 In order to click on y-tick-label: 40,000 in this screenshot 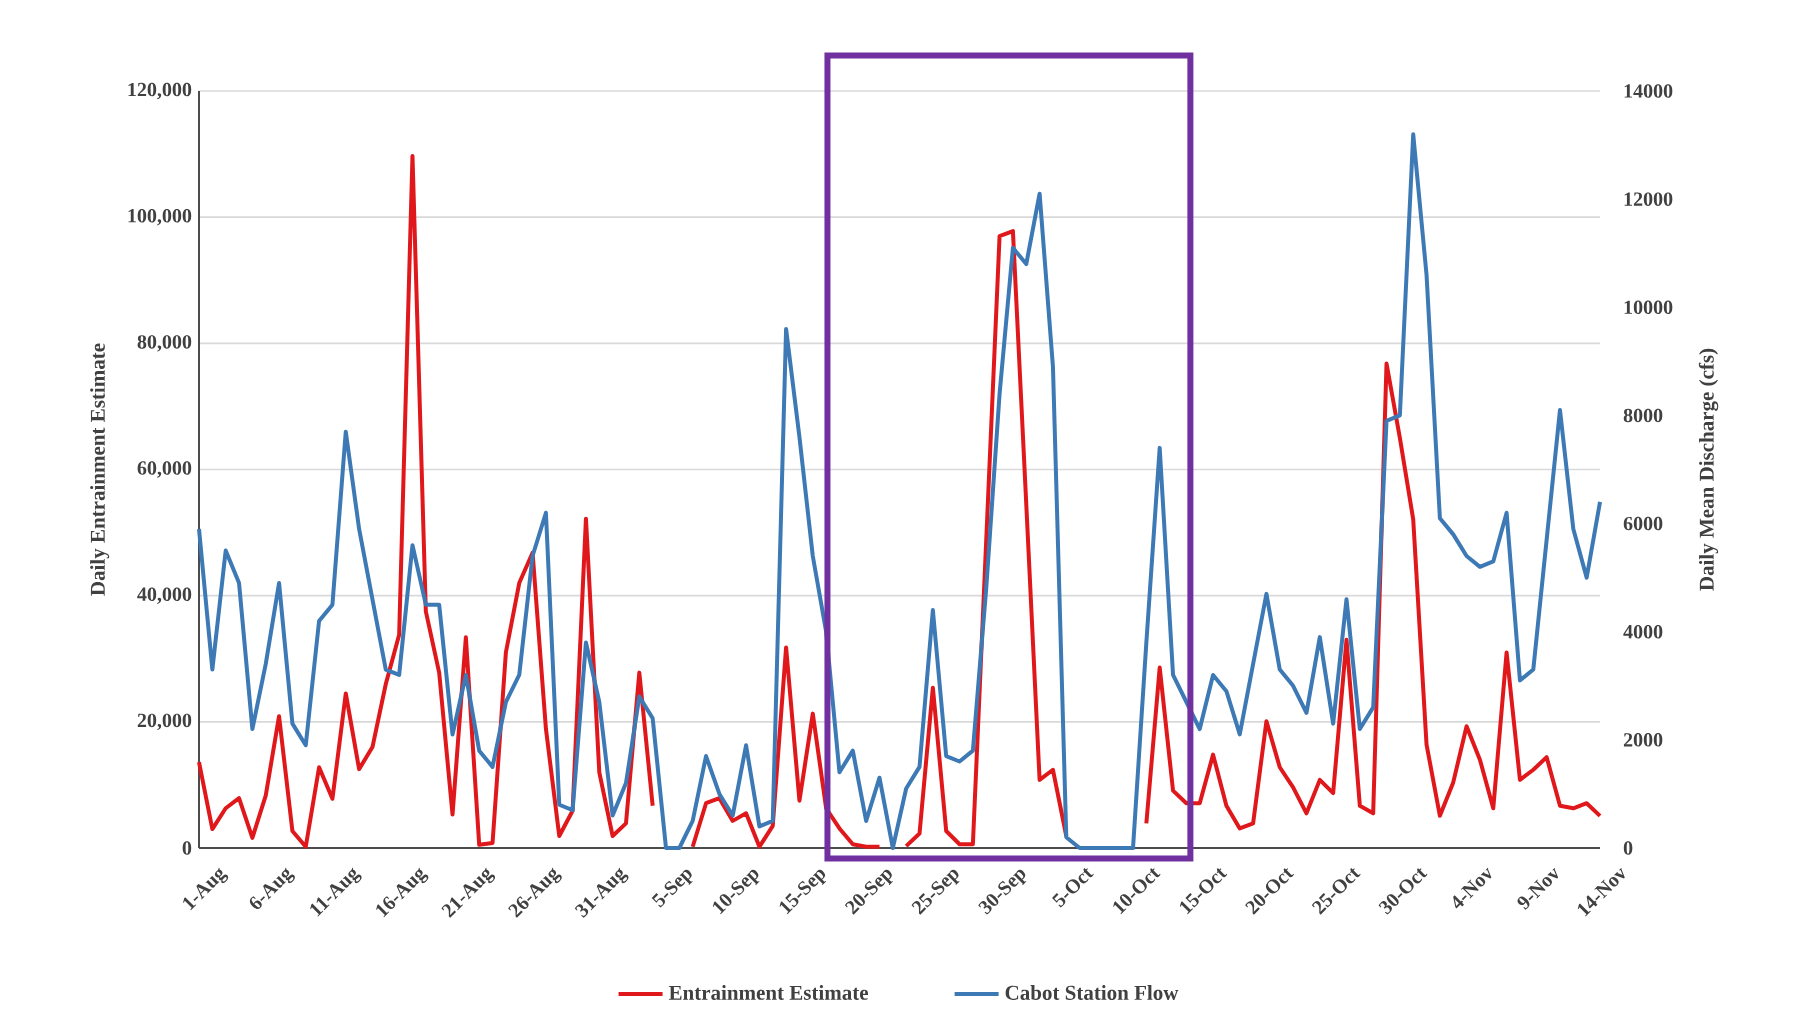, I will do `click(164, 595)`.